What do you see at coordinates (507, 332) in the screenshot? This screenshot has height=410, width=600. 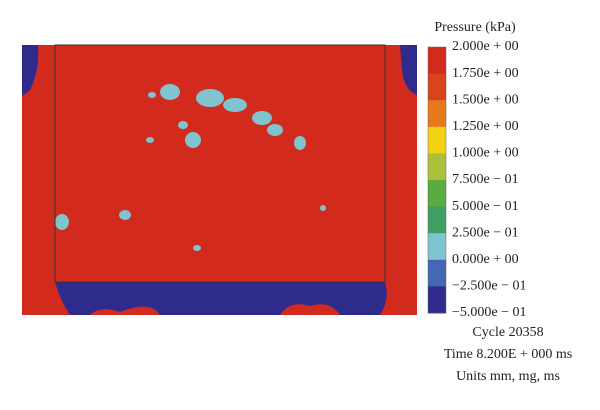 I see `cycle: Cycle 20358` at bounding box center [507, 332].